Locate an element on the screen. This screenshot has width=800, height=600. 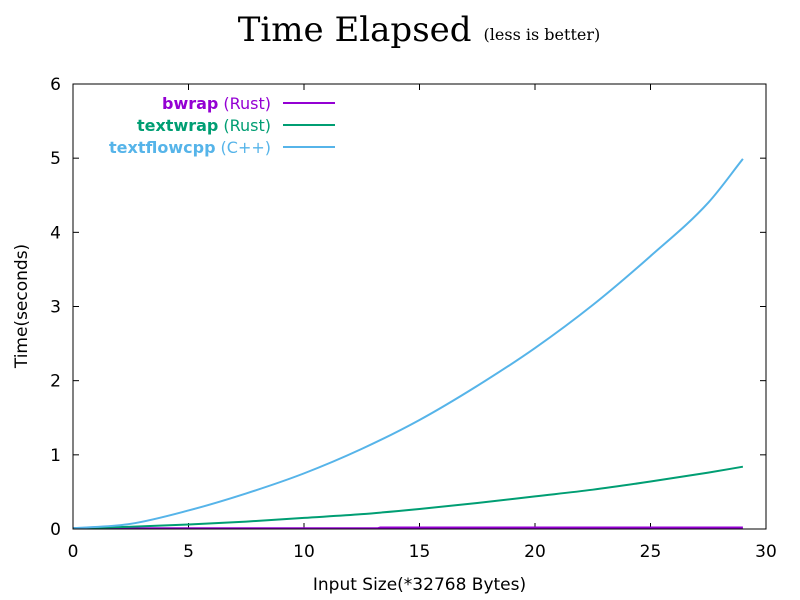
y-tick-label: 2 is located at coordinates (55, 382).